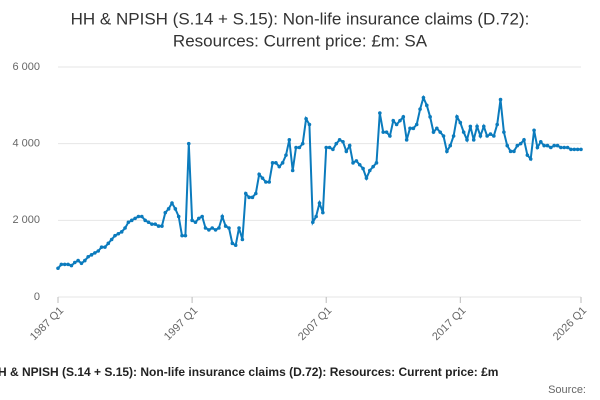 The height and width of the screenshot is (400, 600). I want to click on x-tick-label: 1997 Q1, so click(181, 324).